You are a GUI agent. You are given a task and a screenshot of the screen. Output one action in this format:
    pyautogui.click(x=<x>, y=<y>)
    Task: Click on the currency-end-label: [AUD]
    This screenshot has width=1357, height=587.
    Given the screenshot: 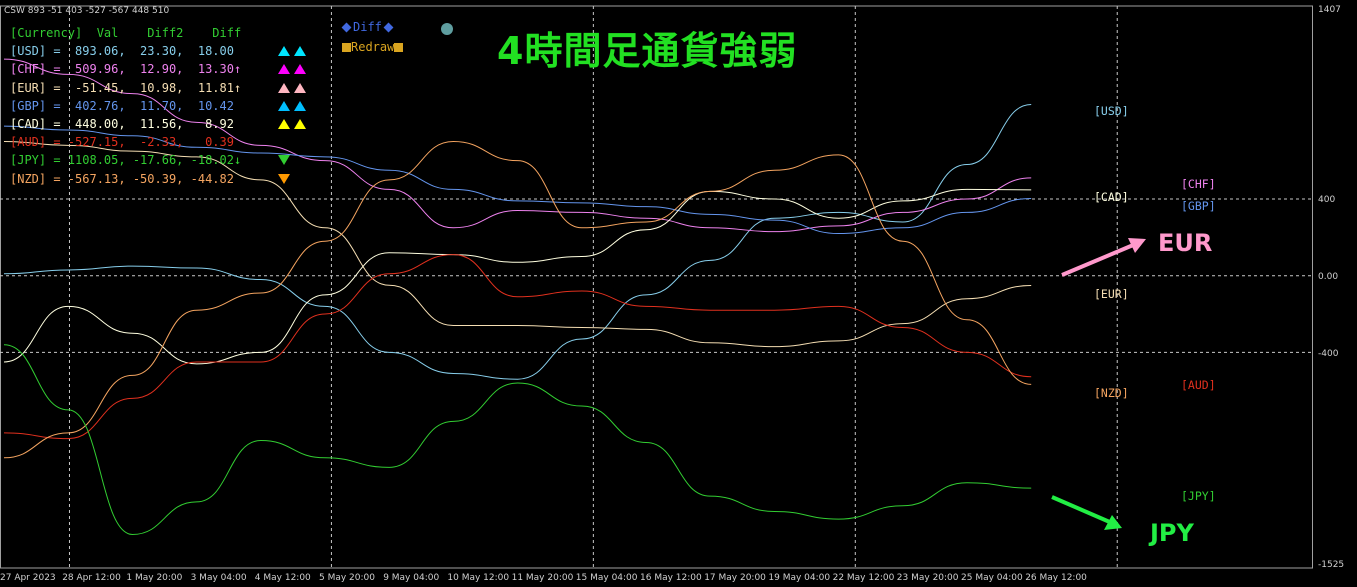 What is the action you would take?
    pyautogui.click(x=1198, y=385)
    